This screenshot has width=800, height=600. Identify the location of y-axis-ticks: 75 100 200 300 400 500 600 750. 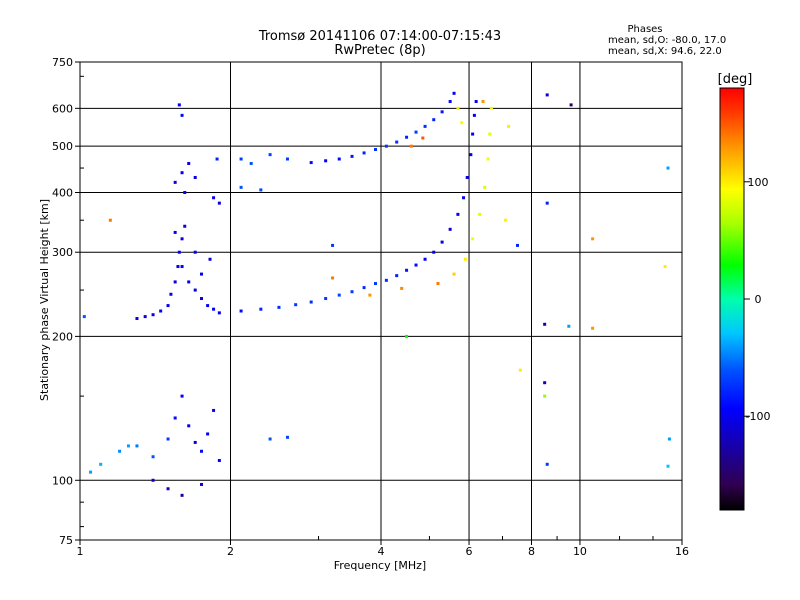
(68, 301).